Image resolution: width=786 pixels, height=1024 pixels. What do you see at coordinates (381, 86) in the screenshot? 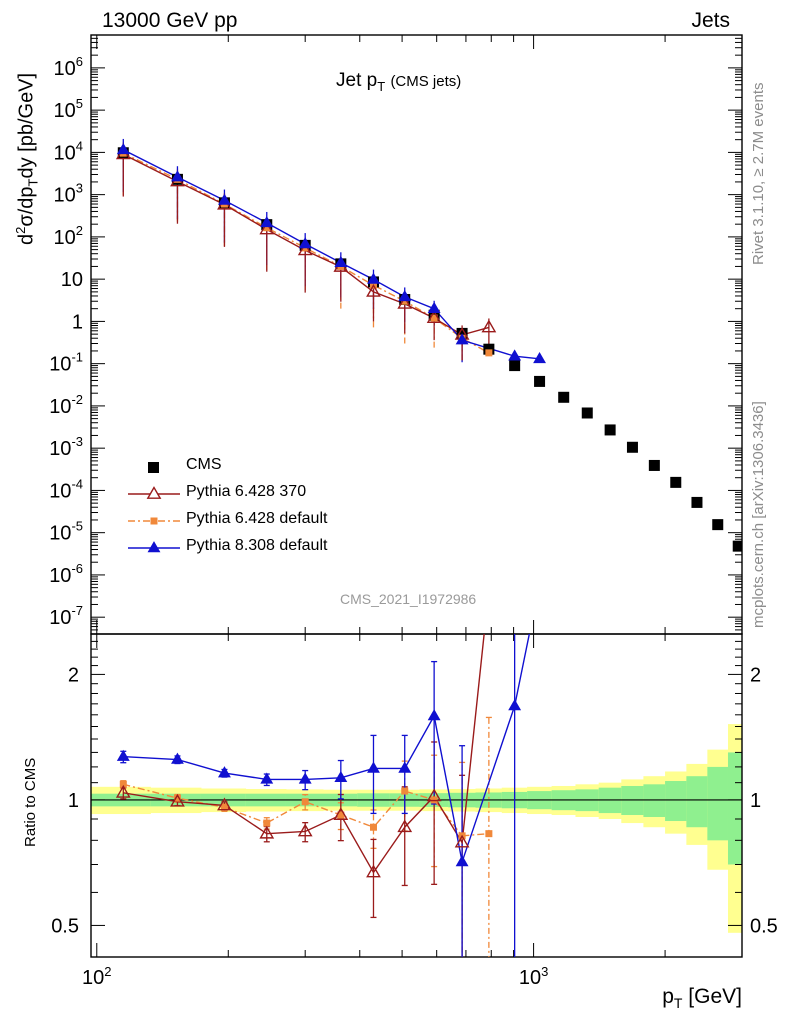
I see `plot-title-sub: T` at bounding box center [381, 86].